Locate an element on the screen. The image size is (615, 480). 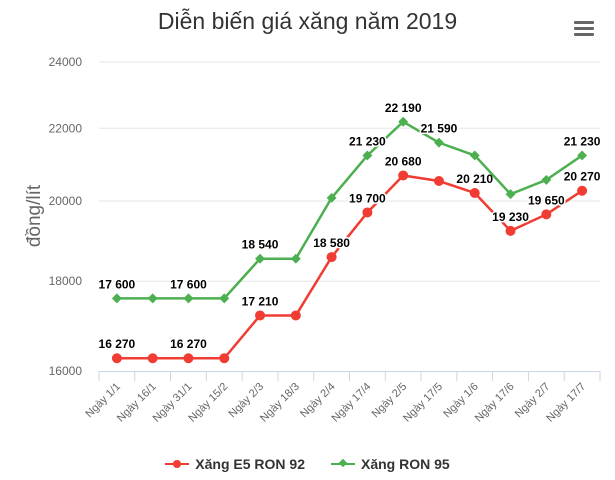
data-label: 17 210 is located at coordinates (260, 301).